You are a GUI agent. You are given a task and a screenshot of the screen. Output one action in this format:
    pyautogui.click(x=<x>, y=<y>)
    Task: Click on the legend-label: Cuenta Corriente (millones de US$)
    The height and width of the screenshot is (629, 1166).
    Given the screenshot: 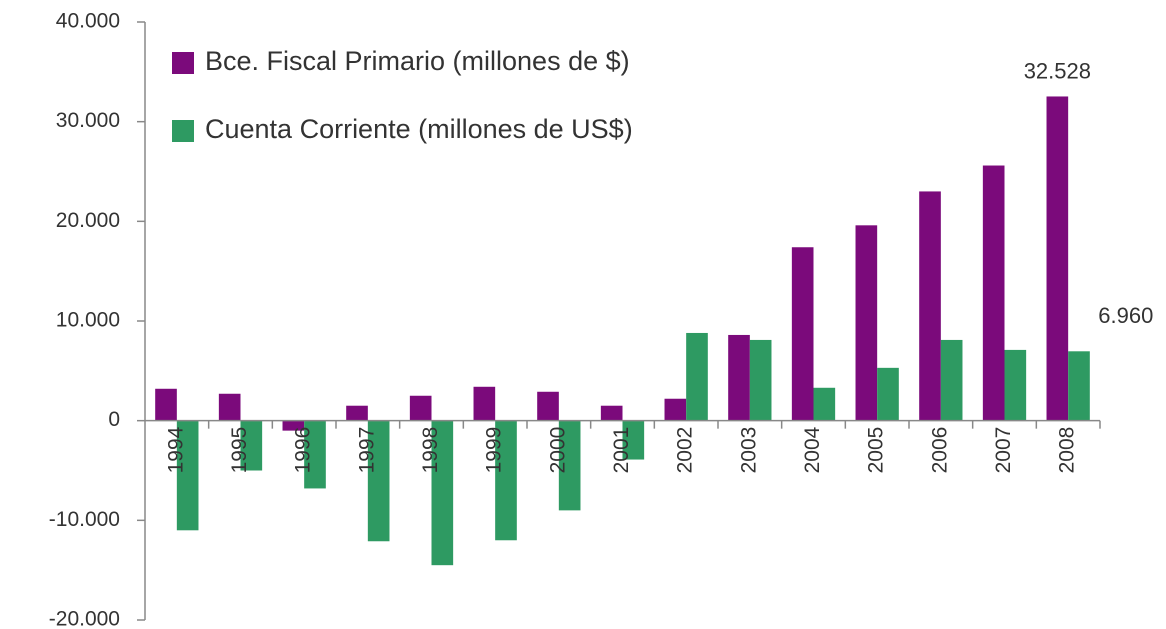 What is the action you would take?
    pyautogui.click(x=419, y=129)
    